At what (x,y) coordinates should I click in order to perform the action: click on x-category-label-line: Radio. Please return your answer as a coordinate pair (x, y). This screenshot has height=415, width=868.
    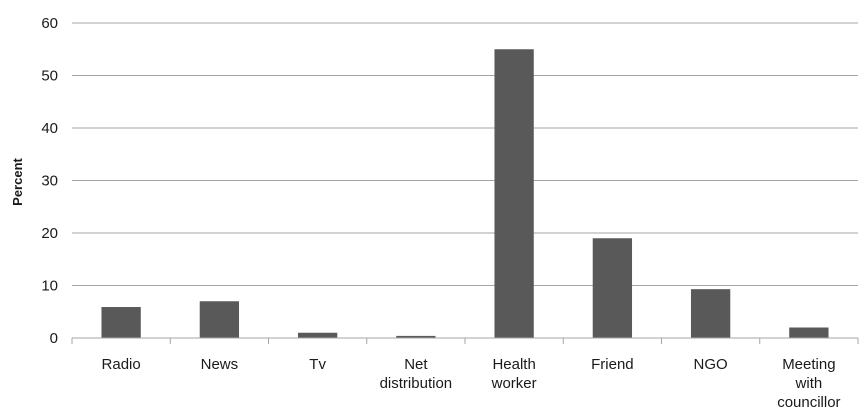
    Looking at the image, I should click on (121, 364).